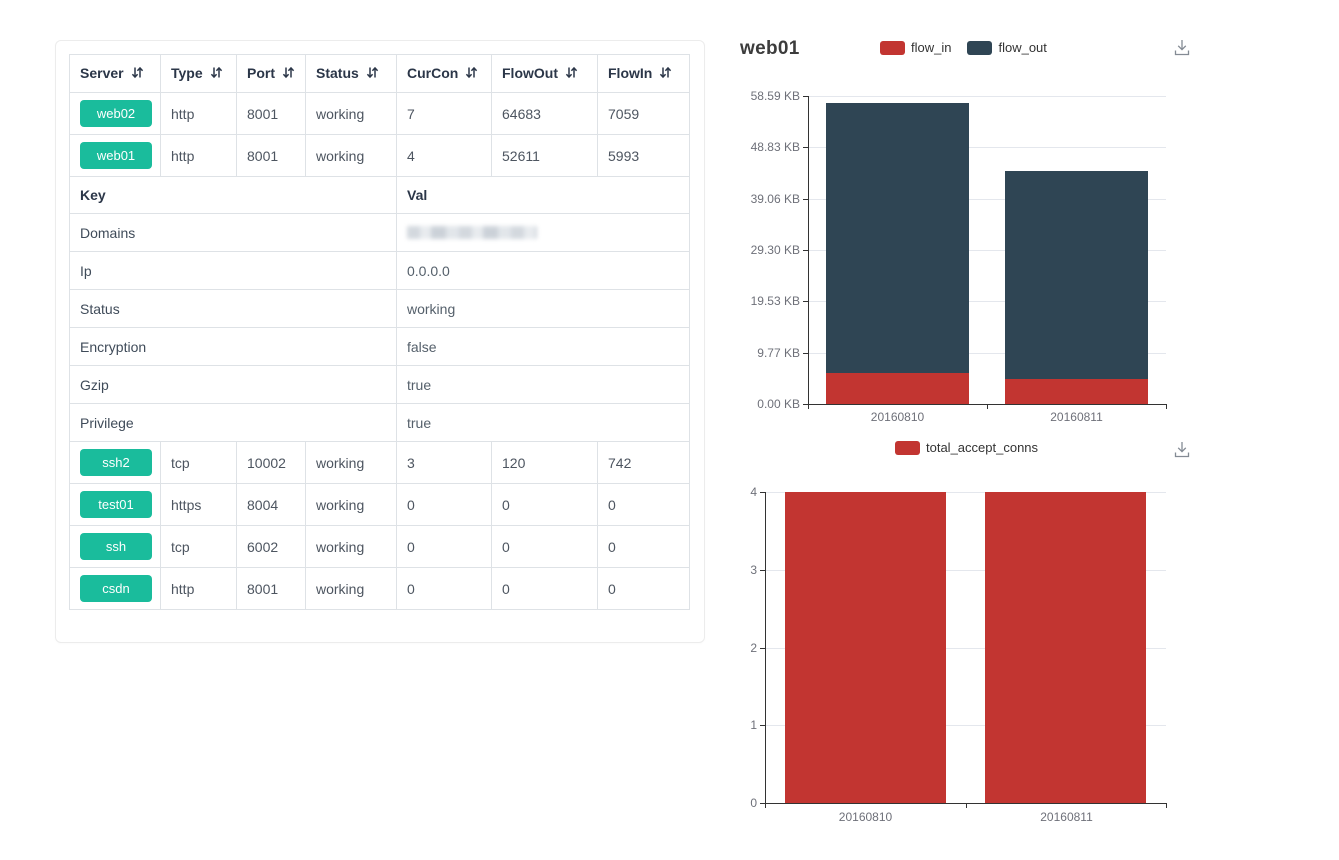 The image size is (1339, 860). What do you see at coordinates (753, 648) in the screenshot?
I see `y-tick-label: 2` at bounding box center [753, 648].